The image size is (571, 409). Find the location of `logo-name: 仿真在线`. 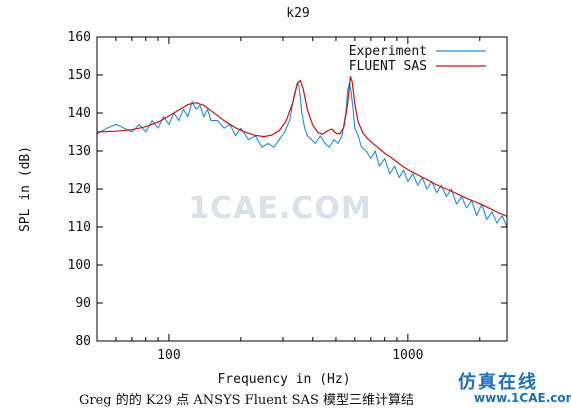

logo-name: 仿真在线 is located at coordinates (498, 382).